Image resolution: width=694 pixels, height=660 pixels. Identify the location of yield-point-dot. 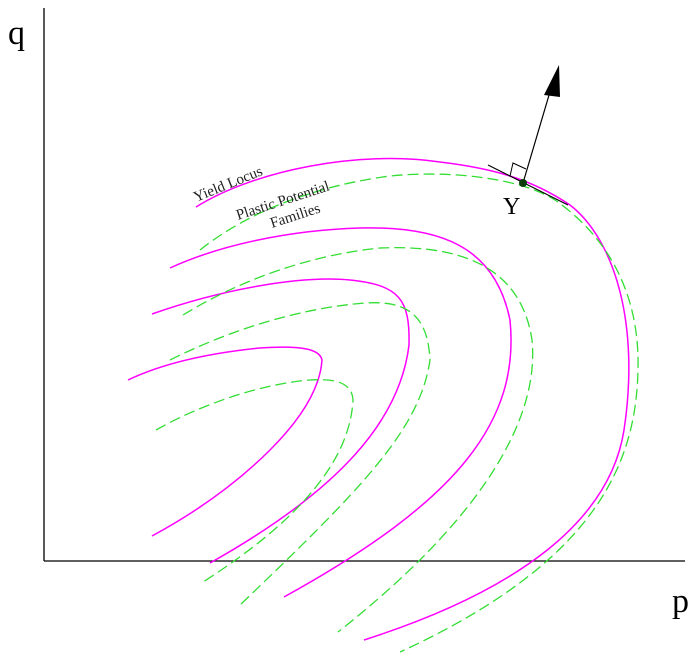
(523, 183).